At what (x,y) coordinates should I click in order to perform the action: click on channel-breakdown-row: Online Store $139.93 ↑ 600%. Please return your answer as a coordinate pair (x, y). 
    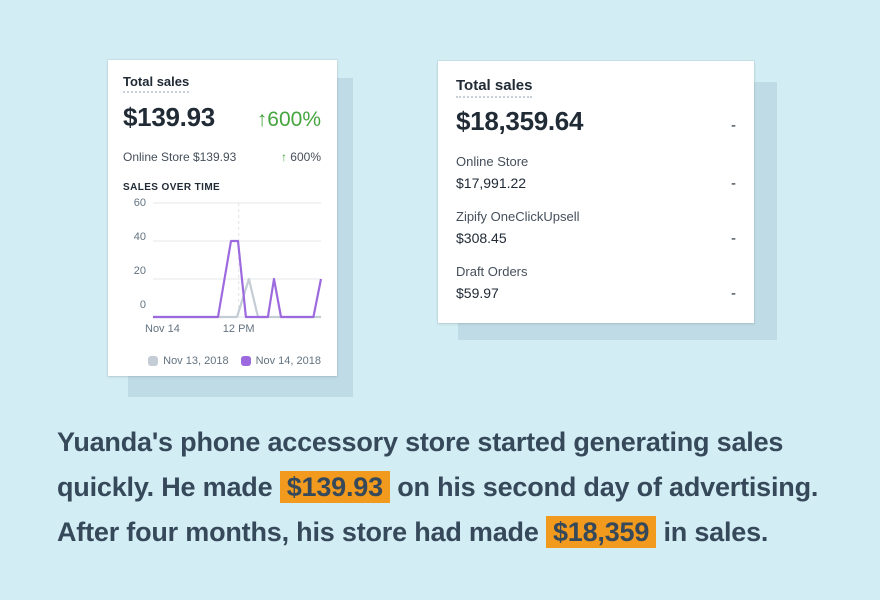
    Looking at the image, I should click on (222, 157).